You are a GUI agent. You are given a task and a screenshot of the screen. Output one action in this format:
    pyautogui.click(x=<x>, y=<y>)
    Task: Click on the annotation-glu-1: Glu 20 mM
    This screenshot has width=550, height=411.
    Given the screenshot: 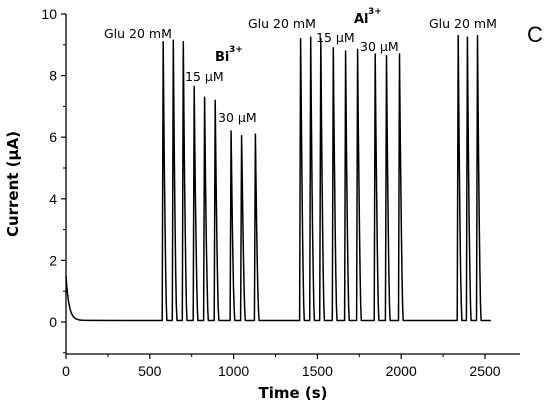 What is the action you would take?
    pyautogui.click(x=138, y=33)
    